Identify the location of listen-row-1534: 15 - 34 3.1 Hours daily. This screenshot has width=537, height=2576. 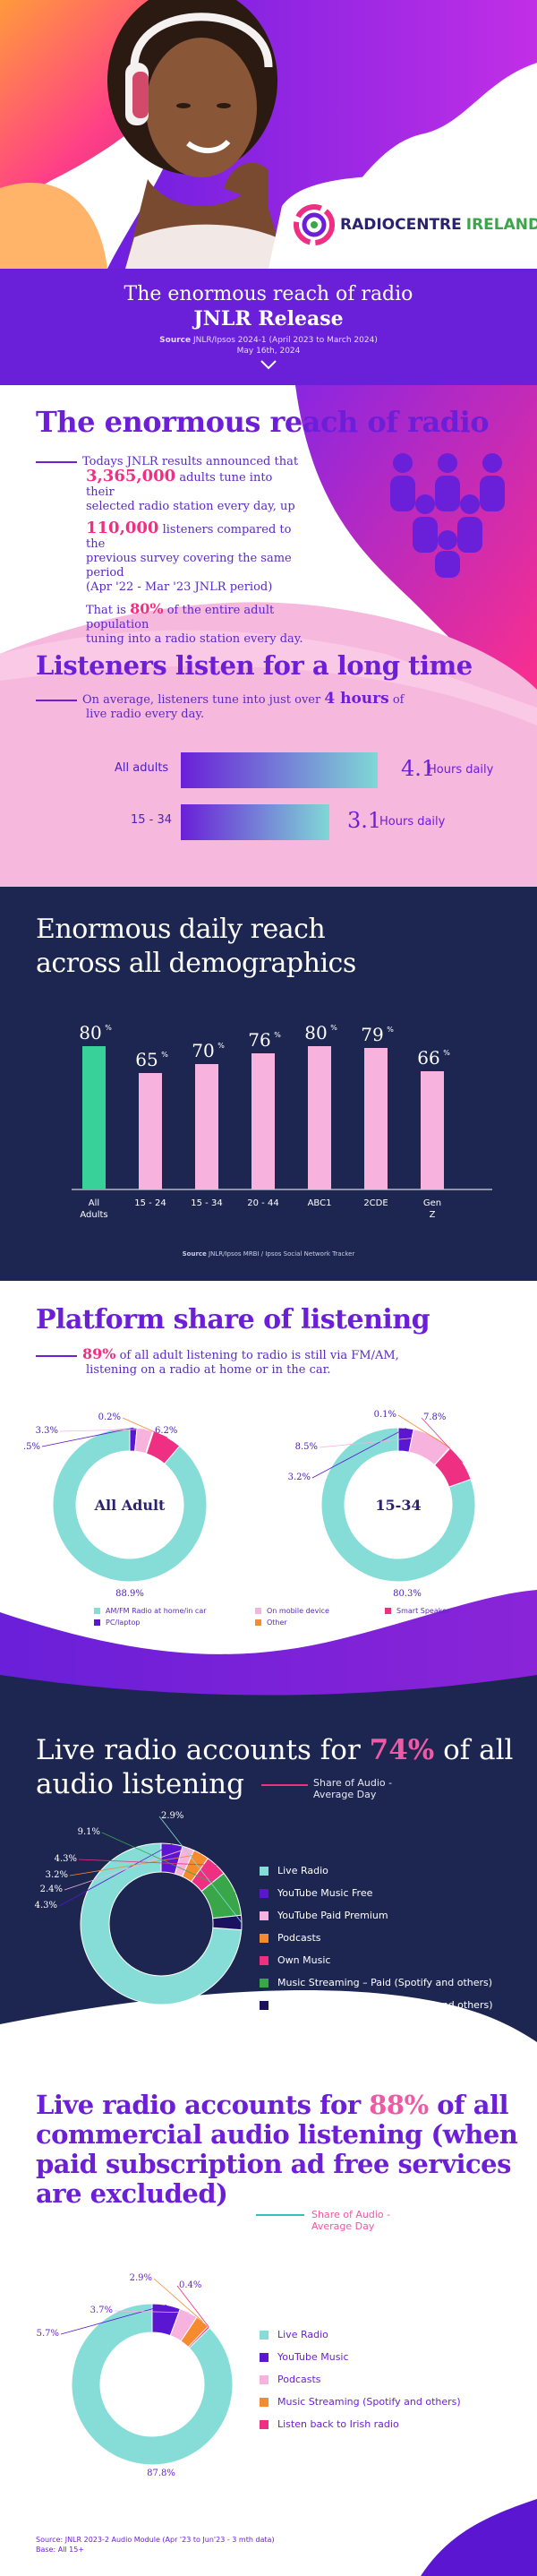
(268, 821).